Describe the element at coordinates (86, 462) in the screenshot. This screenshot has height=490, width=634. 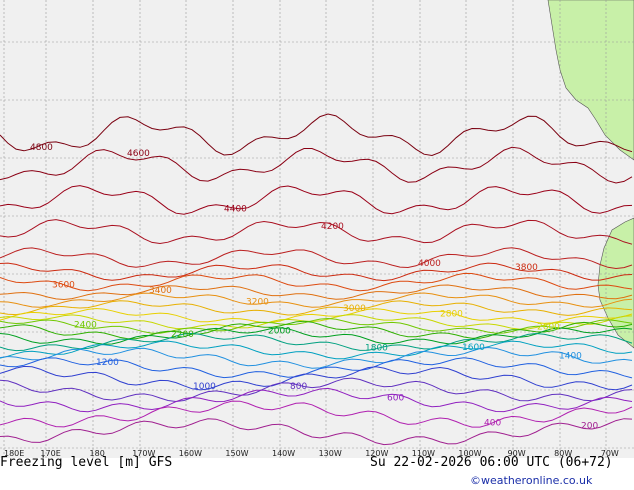
I see `map-title: Freezing level [m] GFS` at that location.